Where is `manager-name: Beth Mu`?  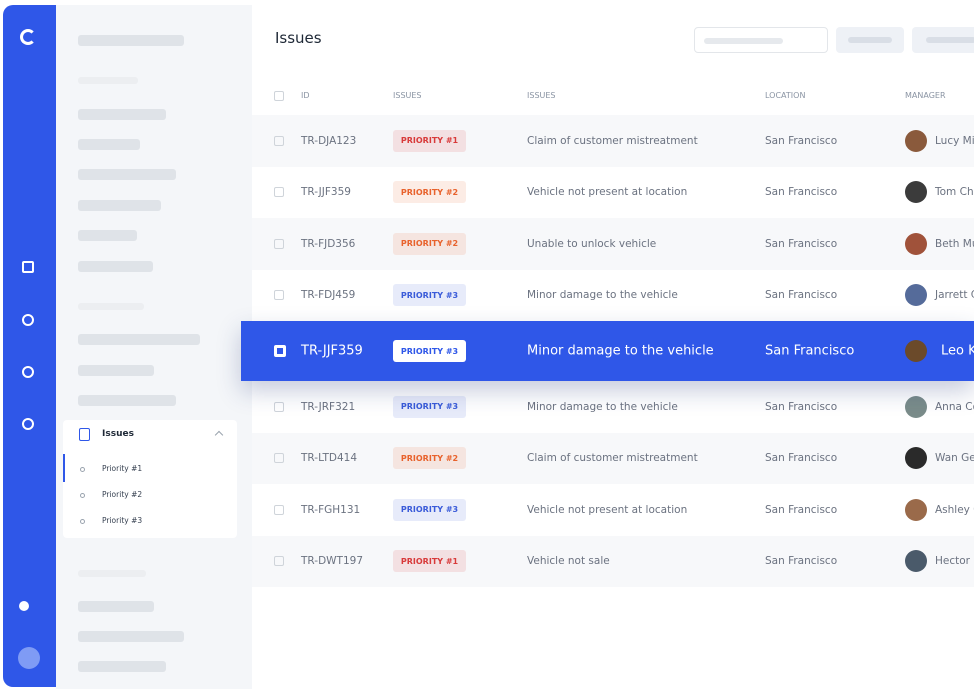 manager-name: Beth Mu is located at coordinates (954, 243).